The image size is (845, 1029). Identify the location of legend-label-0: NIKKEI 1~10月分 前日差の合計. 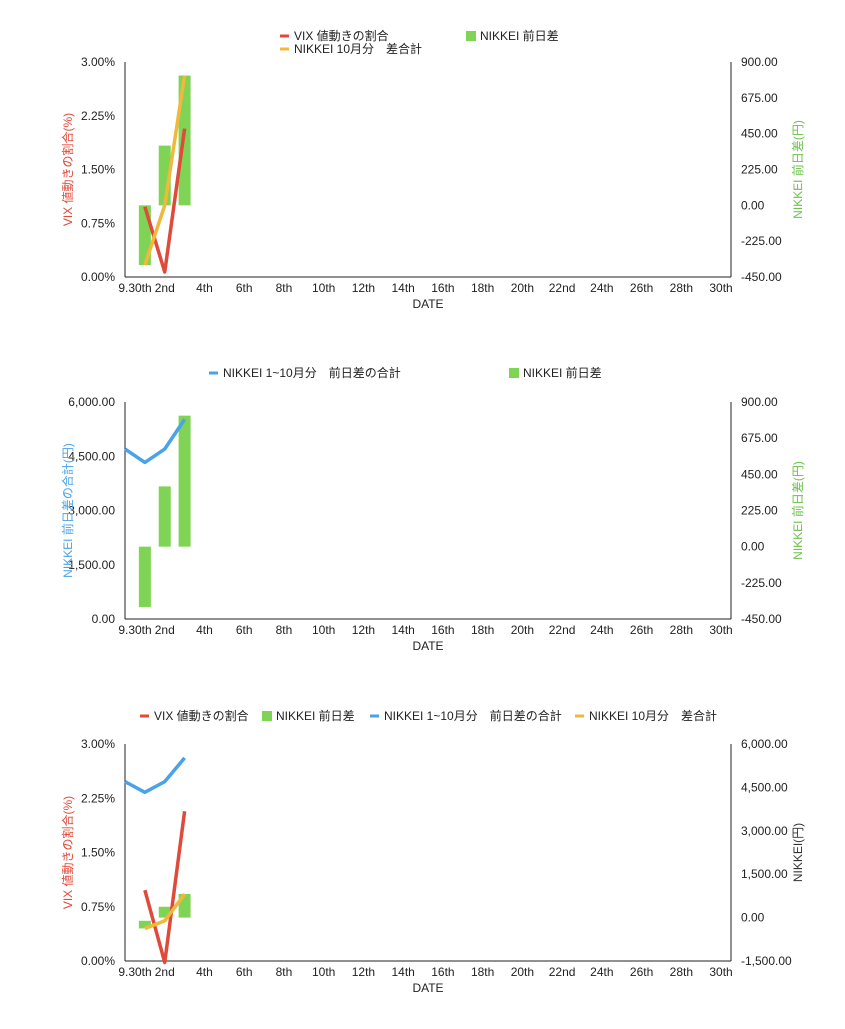
(312, 372).